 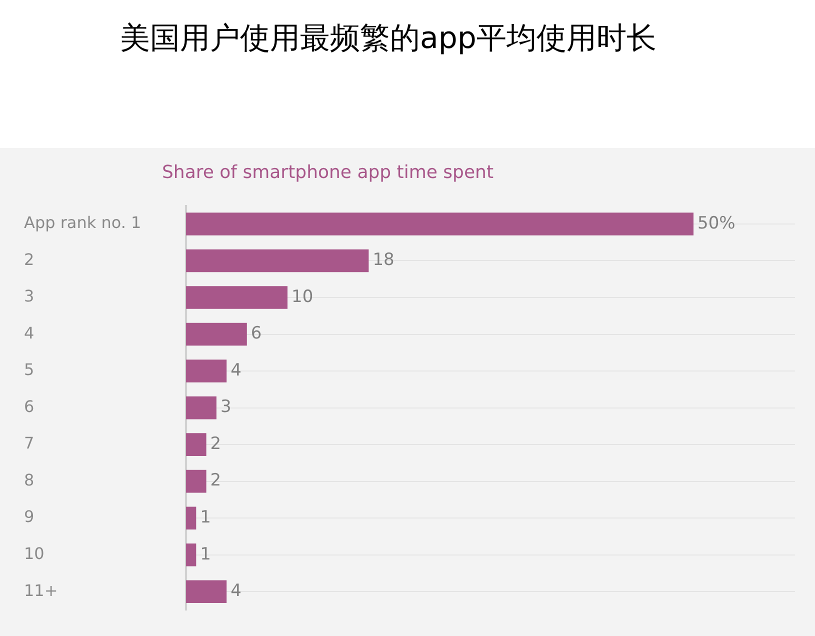 What do you see at coordinates (83, 222) in the screenshot?
I see `y-tick-label: App rank no. 1` at bounding box center [83, 222].